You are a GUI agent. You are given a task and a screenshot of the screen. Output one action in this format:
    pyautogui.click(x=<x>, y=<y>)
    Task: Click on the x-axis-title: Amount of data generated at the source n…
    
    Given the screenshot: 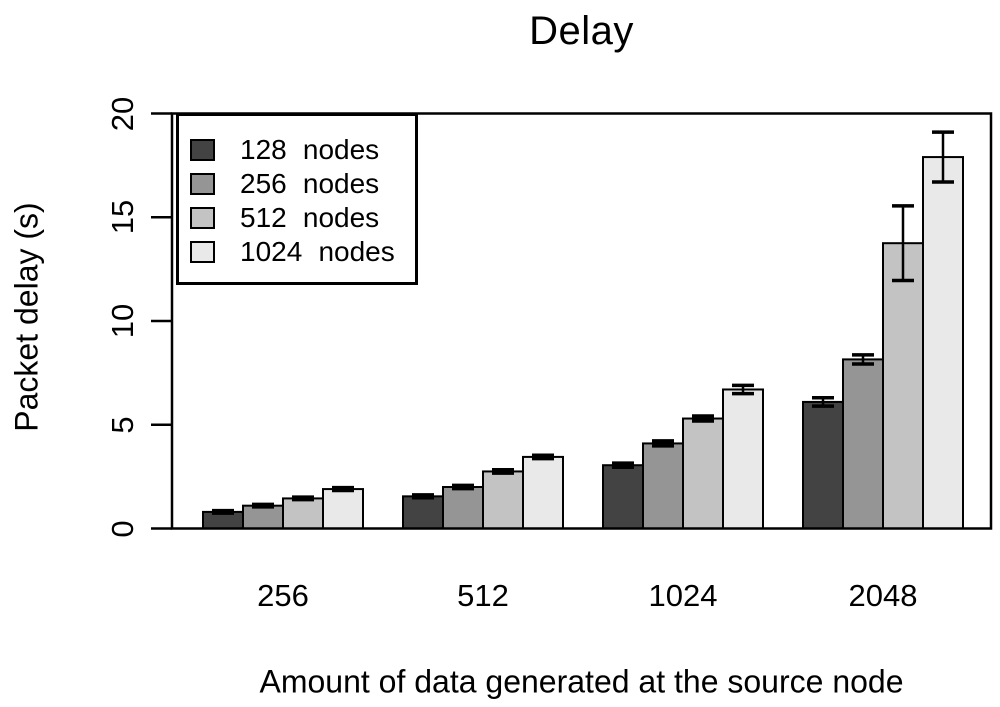 What is the action you would take?
    pyautogui.click(x=581, y=681)
    